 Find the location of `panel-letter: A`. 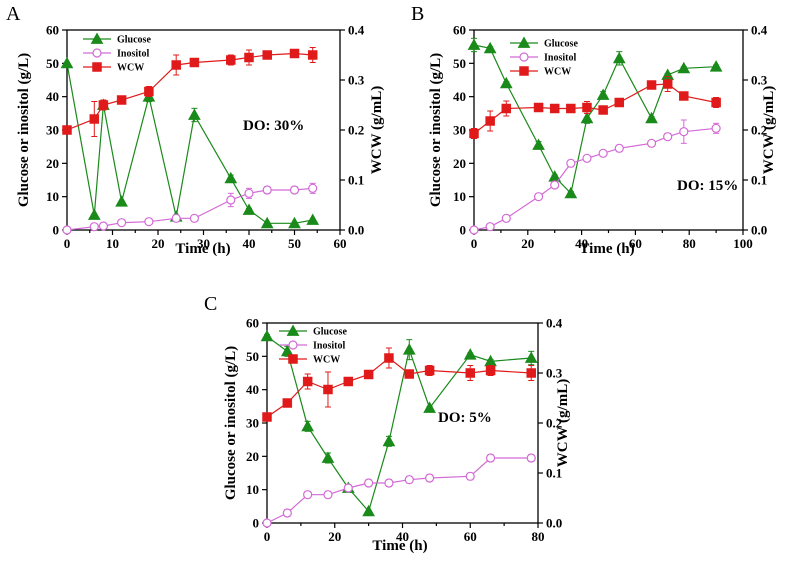

panel-letter: A is located at coordinates (13, 14).